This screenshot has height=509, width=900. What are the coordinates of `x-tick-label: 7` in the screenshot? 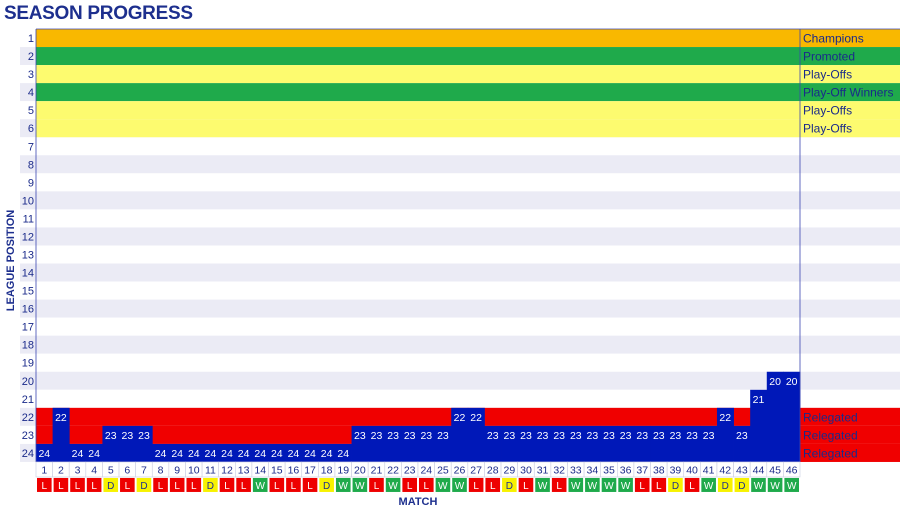 It's located at (144, 470).